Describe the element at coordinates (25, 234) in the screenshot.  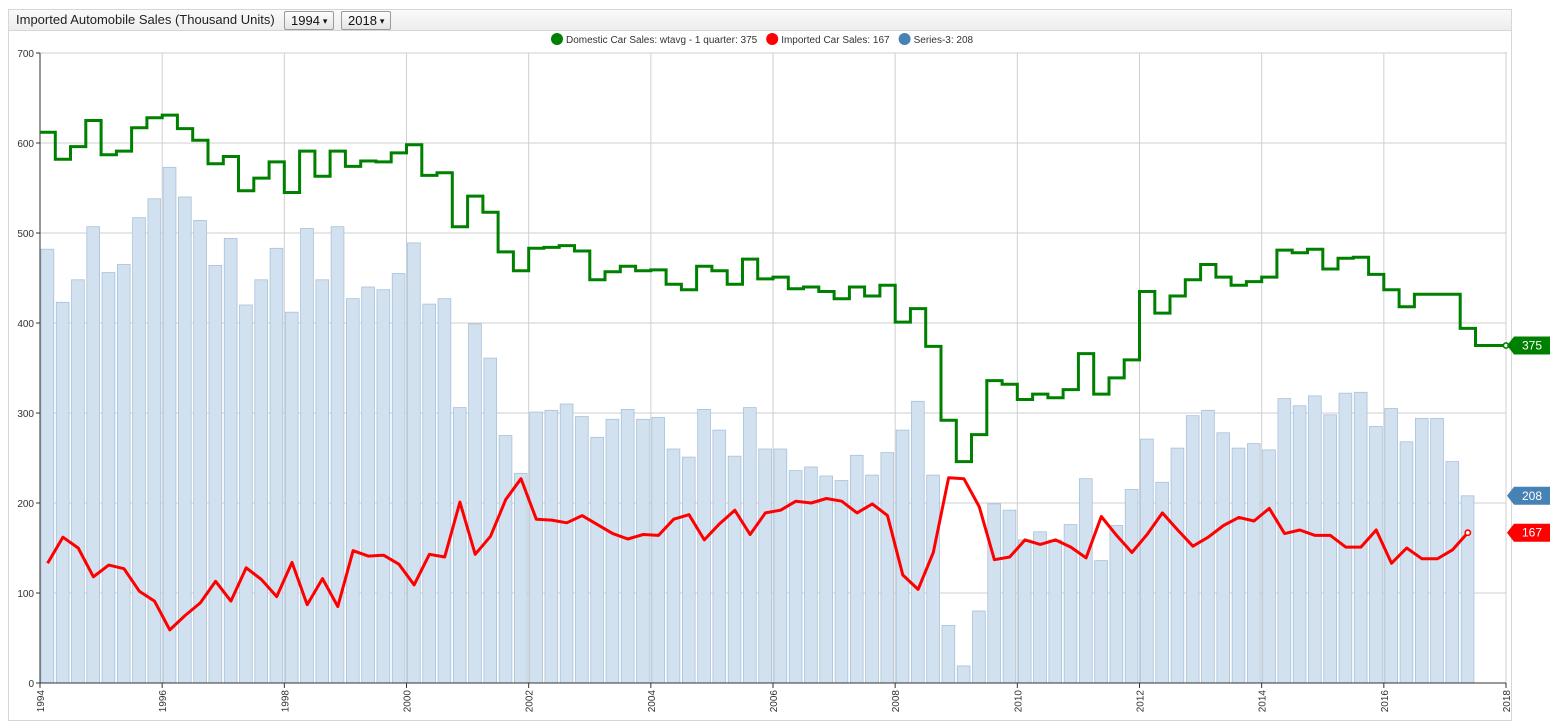
I see `y-tick-label: 500` at that location.